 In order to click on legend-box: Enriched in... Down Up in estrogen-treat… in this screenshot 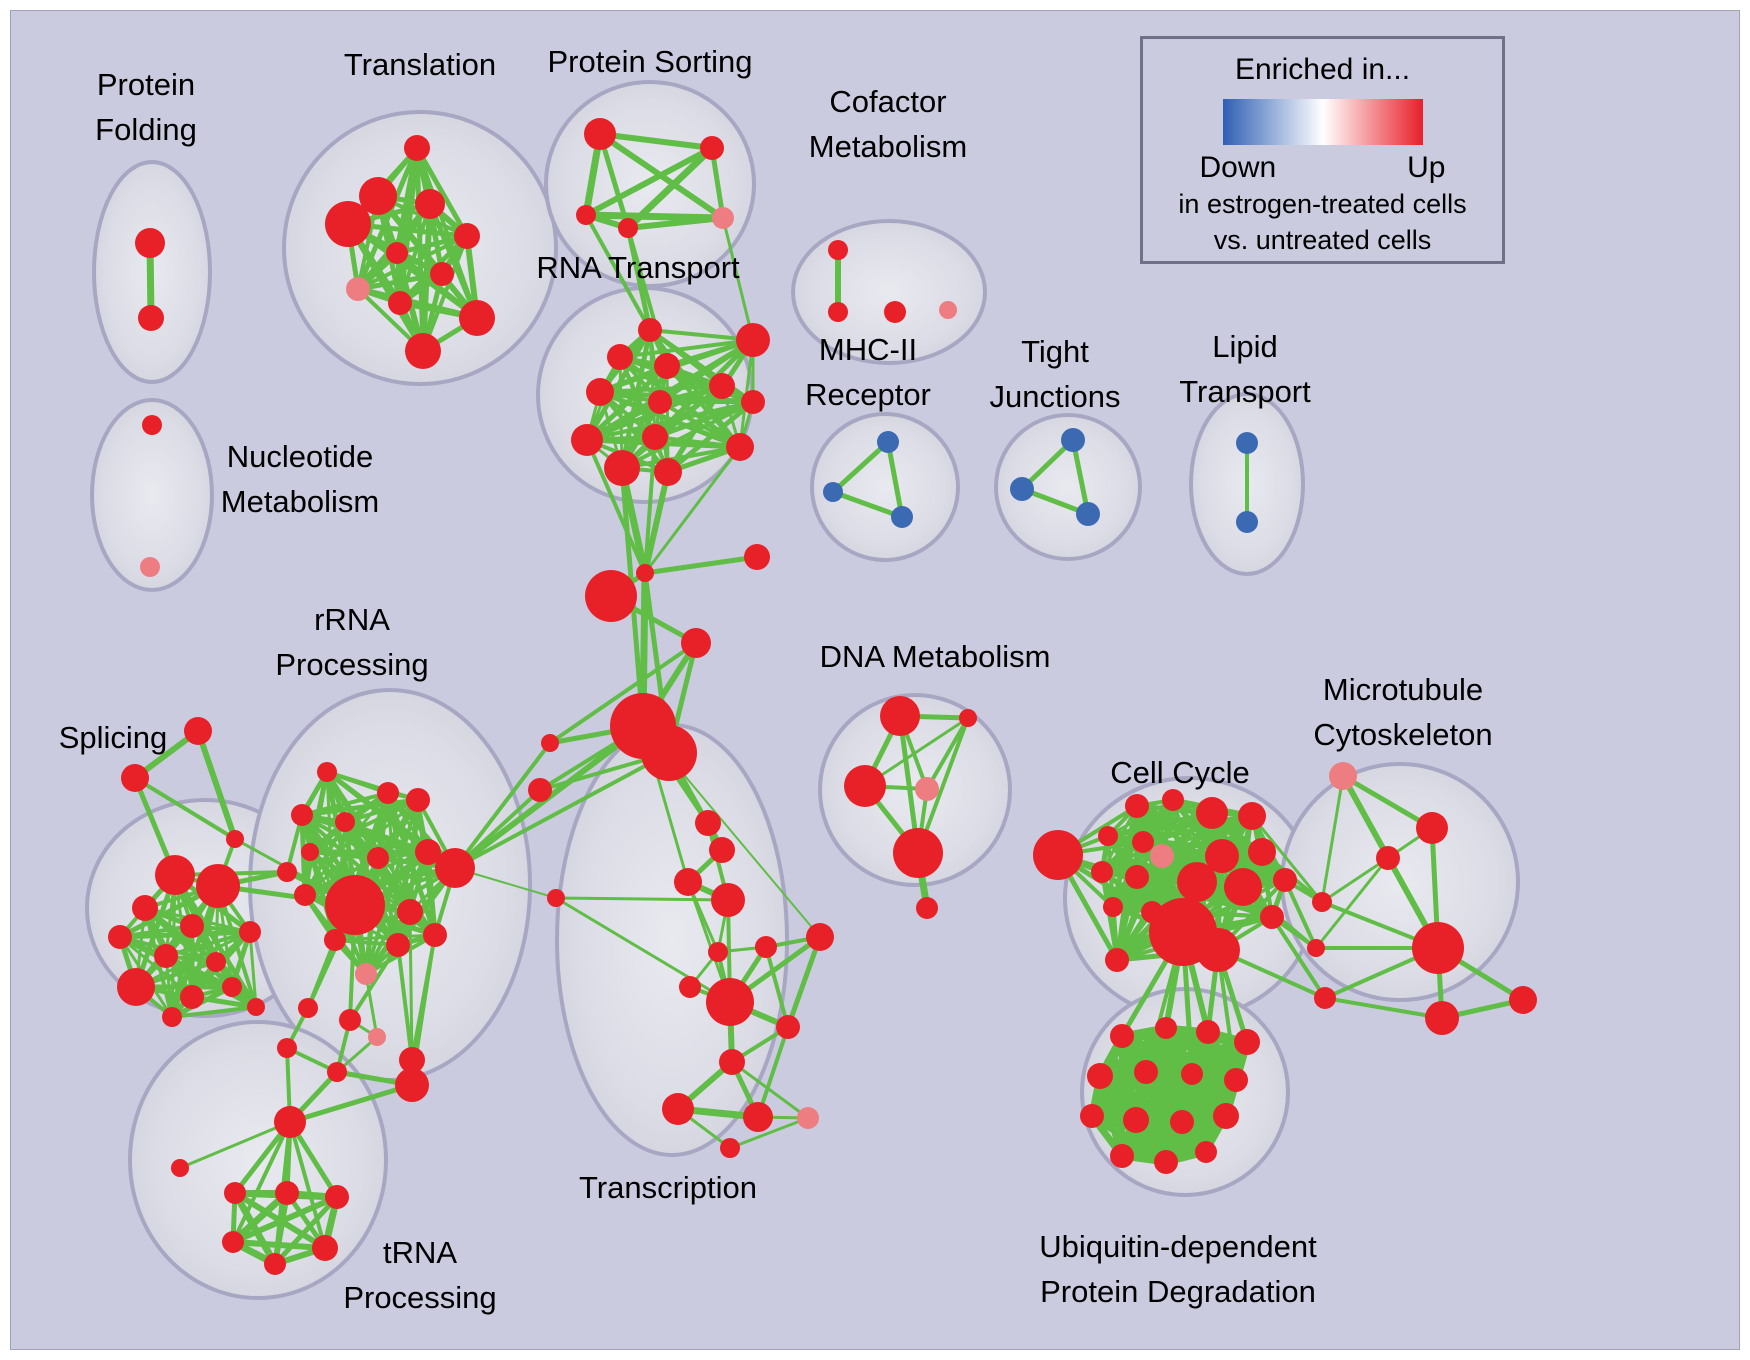, I will do `click(1322, 150)`.